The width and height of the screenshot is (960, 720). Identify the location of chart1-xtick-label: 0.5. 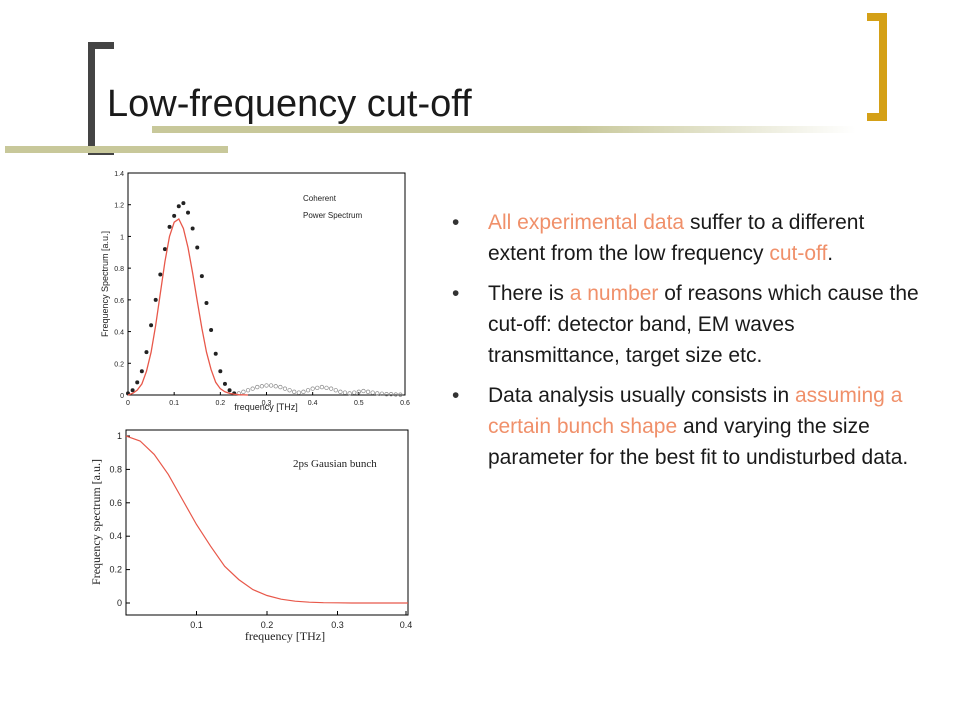
(359, 403).